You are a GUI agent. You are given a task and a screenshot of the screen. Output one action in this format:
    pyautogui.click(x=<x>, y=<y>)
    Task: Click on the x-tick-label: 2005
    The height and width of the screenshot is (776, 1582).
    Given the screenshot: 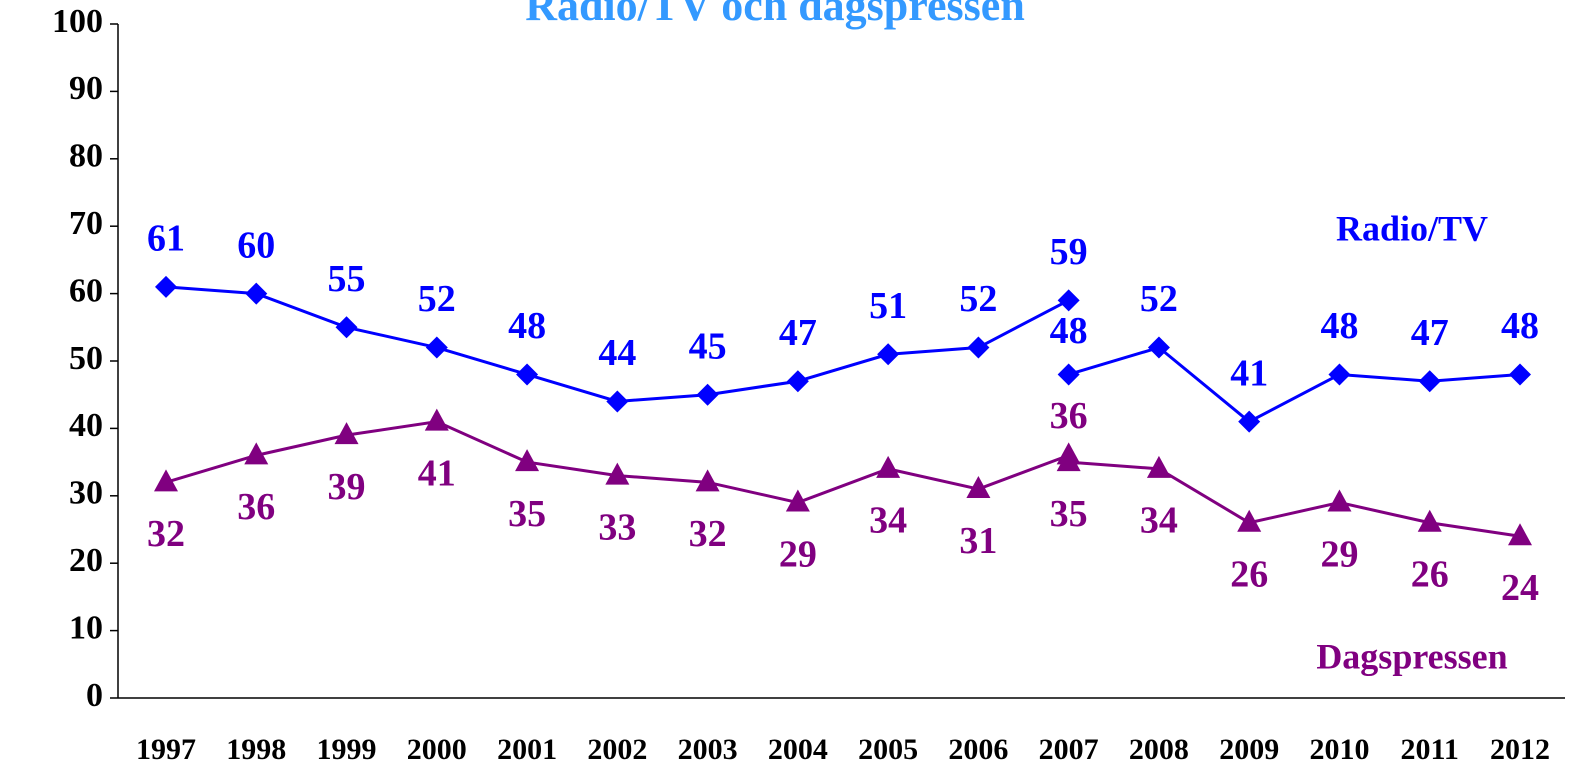 What is the action you would take?
    pyautogui.click(x=888, y=749)
    